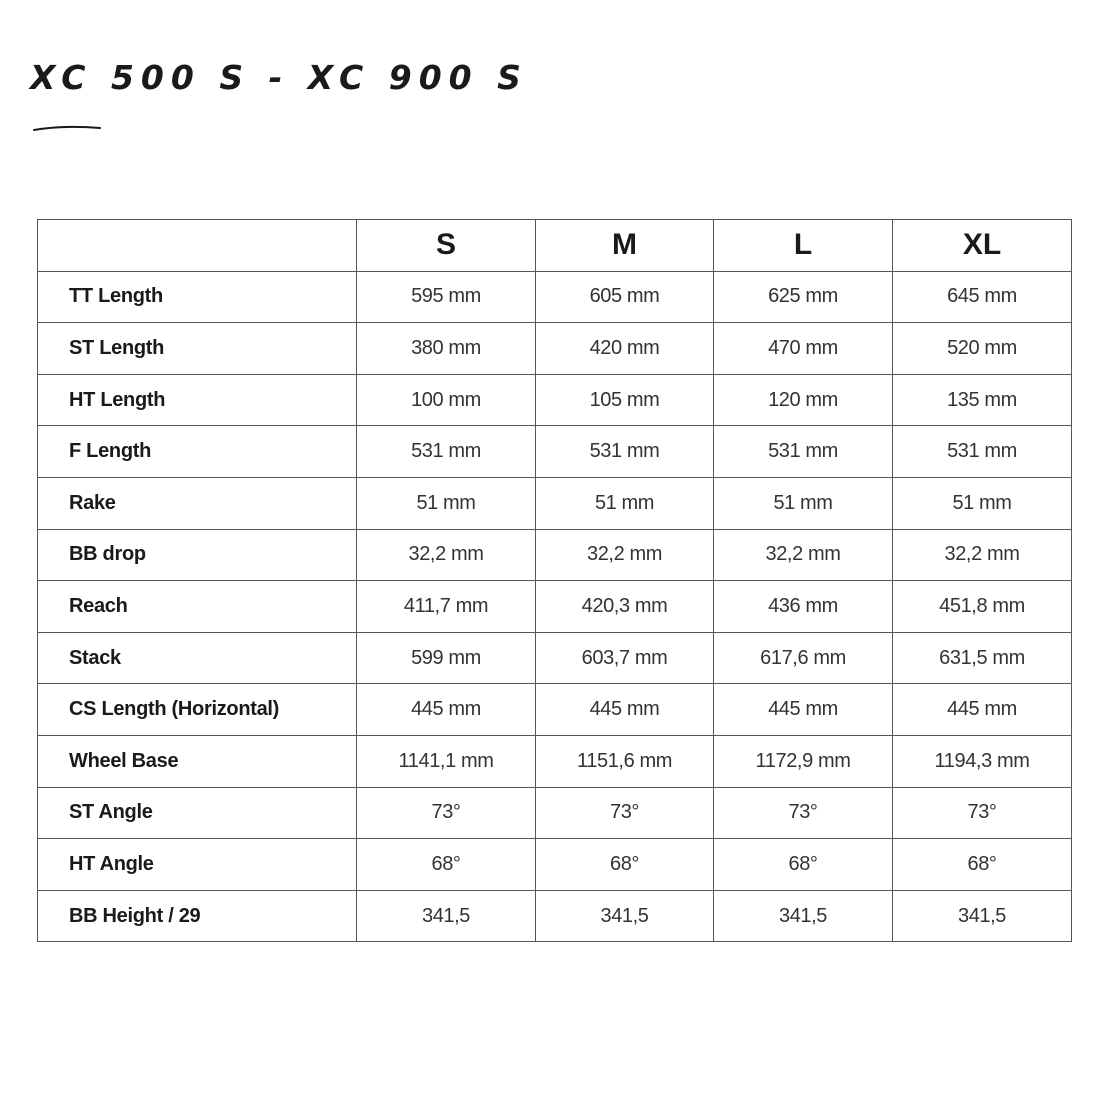  Describe the element at coordinates (982, 658) in the screenshot. I see `cell-value: 631,5 mm` at that location.